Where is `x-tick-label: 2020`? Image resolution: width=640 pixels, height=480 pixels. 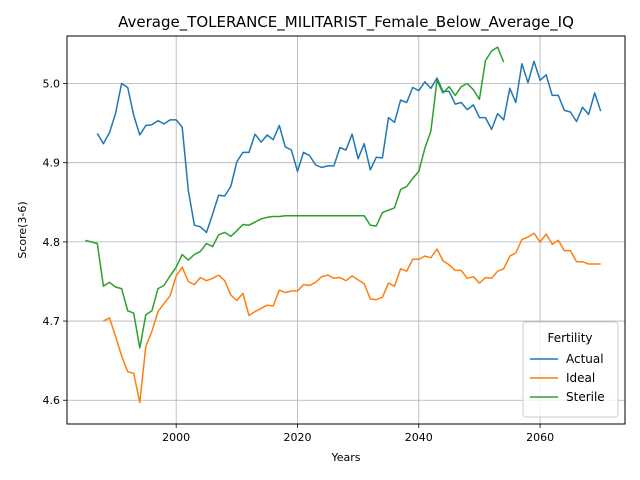 x-tick-label: 2020 is located at coordinates (297, 437).